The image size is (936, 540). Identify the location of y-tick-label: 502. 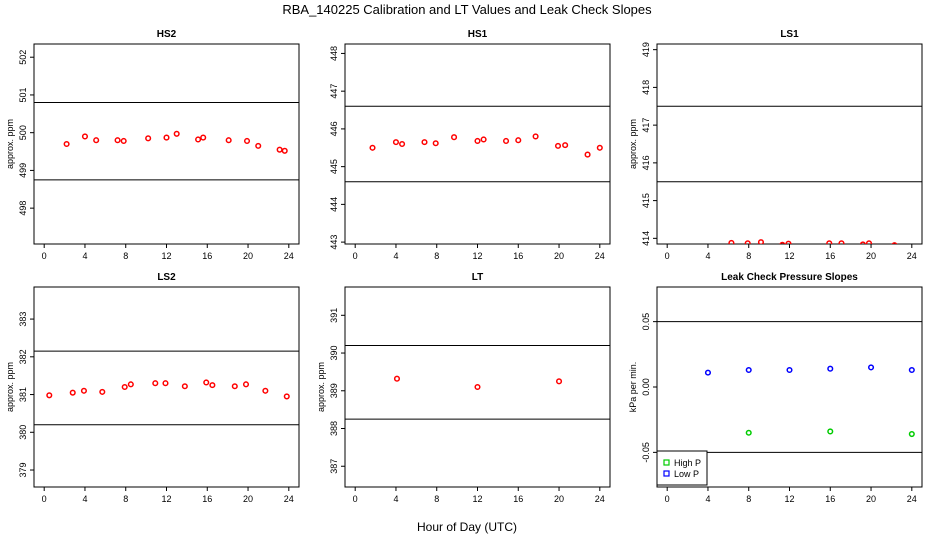
(23, 57).